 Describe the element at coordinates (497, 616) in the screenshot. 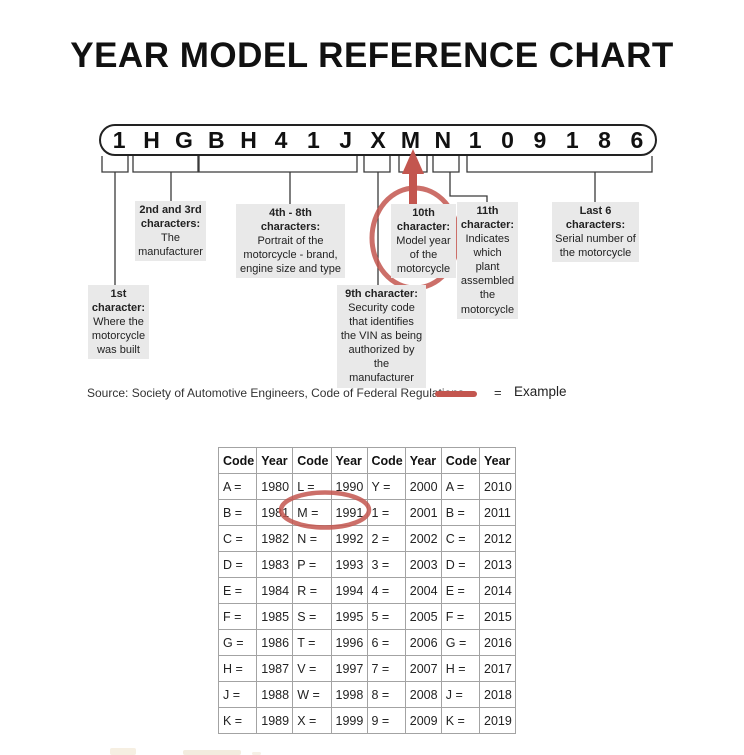

I see `table-cell: 2015` at that location.